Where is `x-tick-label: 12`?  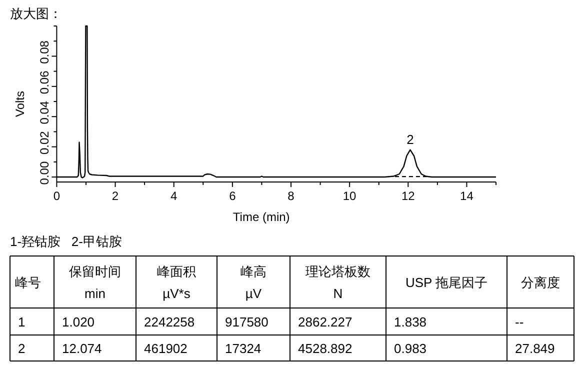 x-tick-label: 12 is located at coordinates (408, 196).